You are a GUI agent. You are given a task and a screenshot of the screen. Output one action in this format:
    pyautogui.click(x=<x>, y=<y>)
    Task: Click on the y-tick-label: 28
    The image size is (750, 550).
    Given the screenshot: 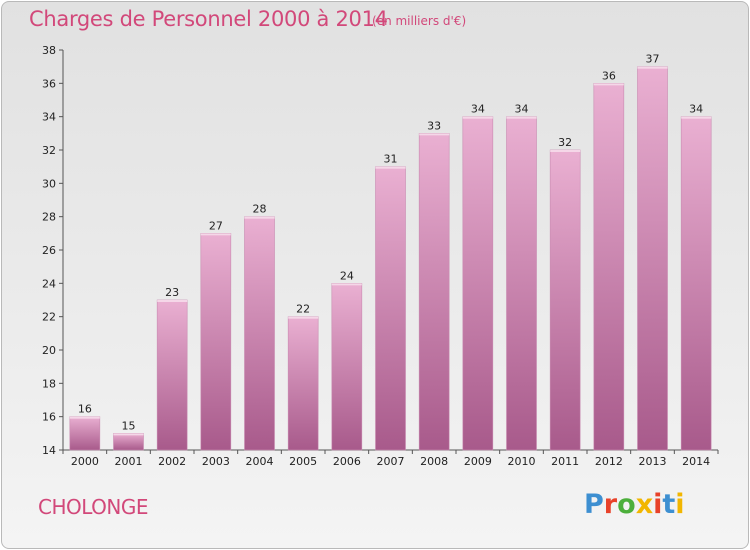 What is the action you would take?
    pyautogui.click(x=49, y=217)
    